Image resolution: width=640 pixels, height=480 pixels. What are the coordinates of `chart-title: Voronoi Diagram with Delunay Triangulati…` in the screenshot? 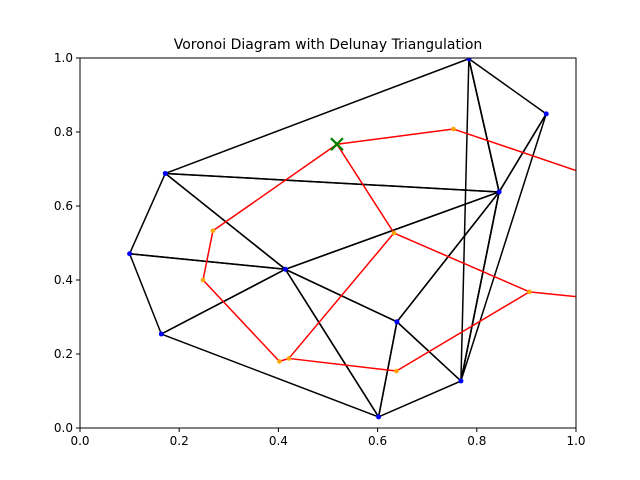 It's located at (328, 45).